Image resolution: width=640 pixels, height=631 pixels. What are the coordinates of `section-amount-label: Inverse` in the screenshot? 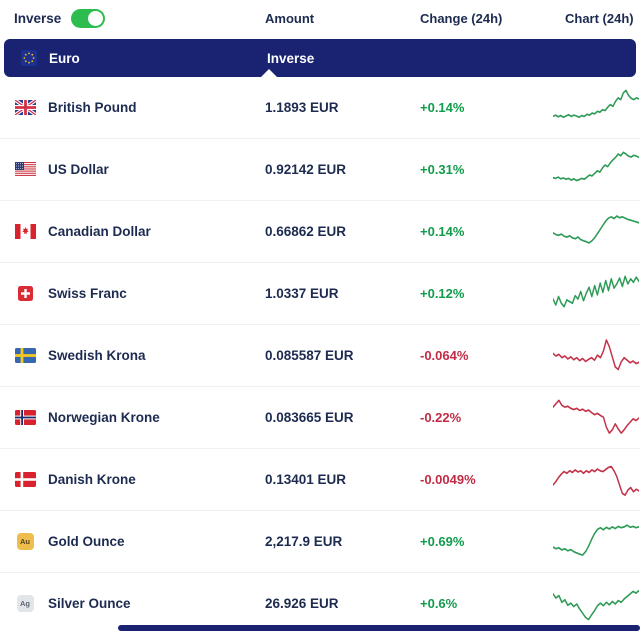 It's located at (291, 58).